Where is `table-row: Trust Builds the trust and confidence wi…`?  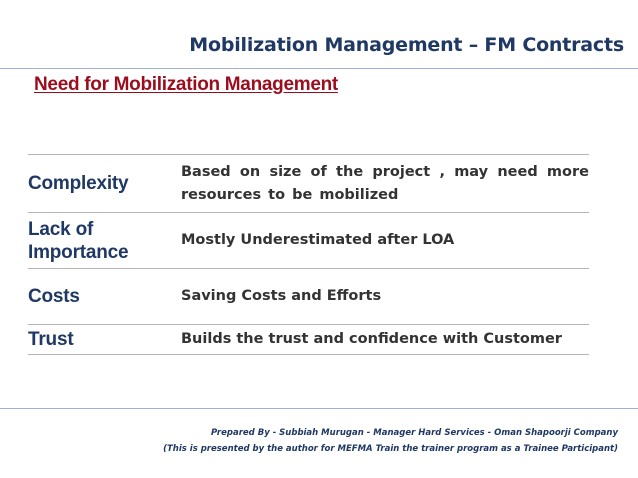 table-row: Trust Builds the trust and confidence wi… is located at coordinates (308, 340).